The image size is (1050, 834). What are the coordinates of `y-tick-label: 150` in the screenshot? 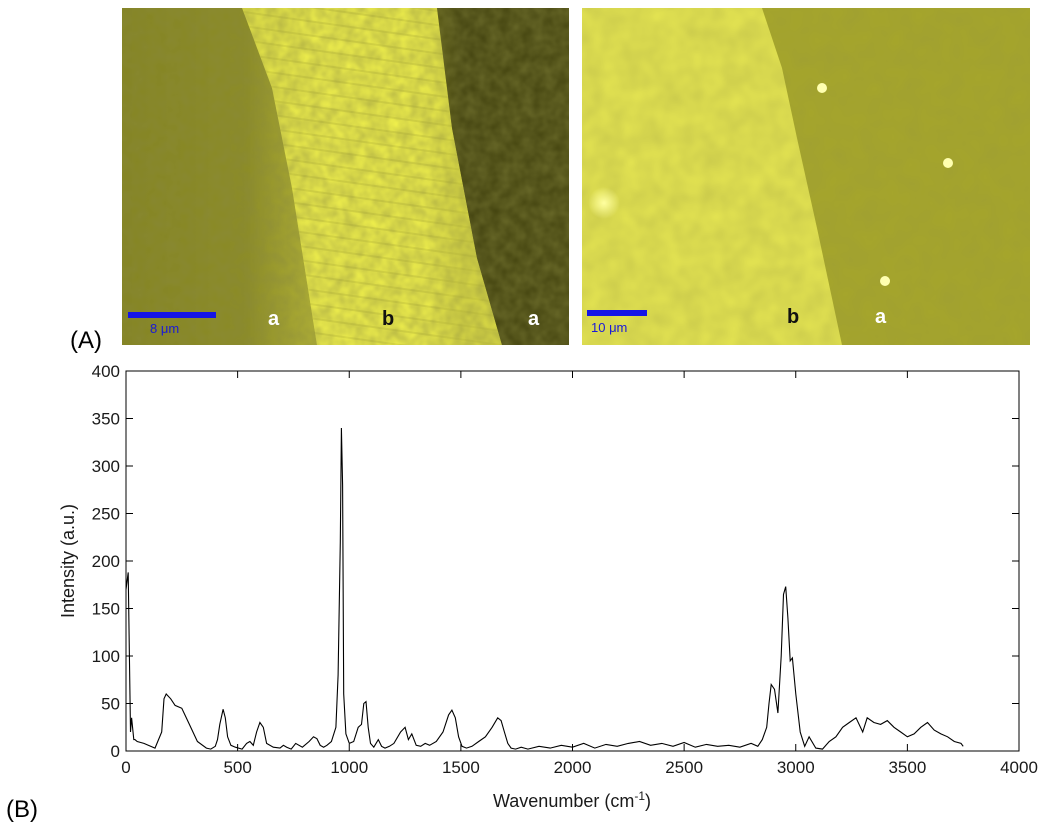 It's located at (106, 609).